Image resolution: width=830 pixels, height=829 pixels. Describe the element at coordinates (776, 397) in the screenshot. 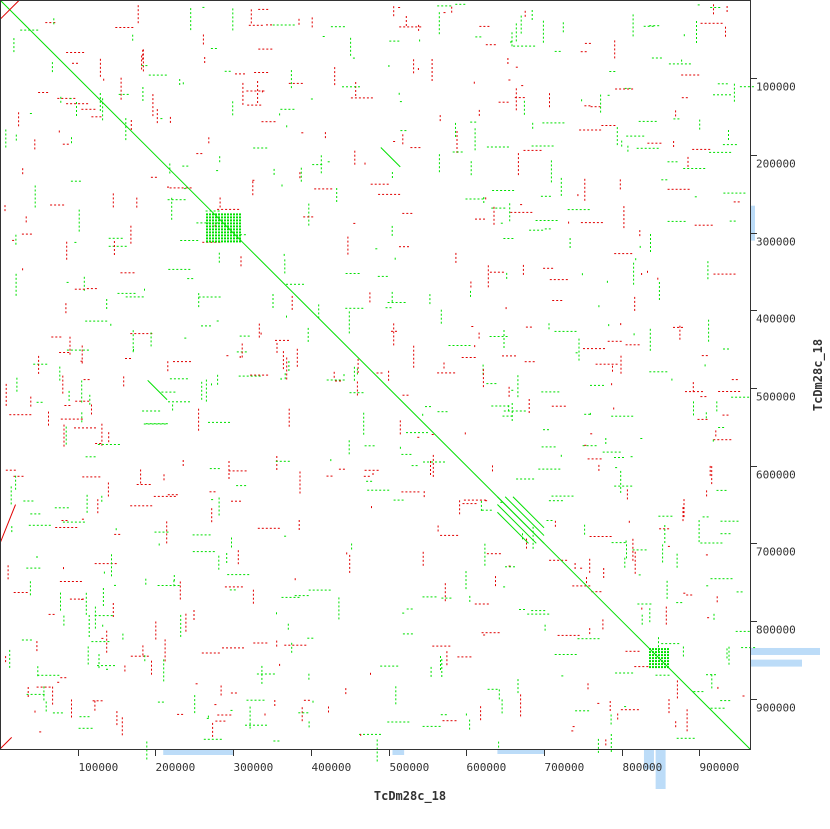

I see `y-tick-label: 500000` at that location.